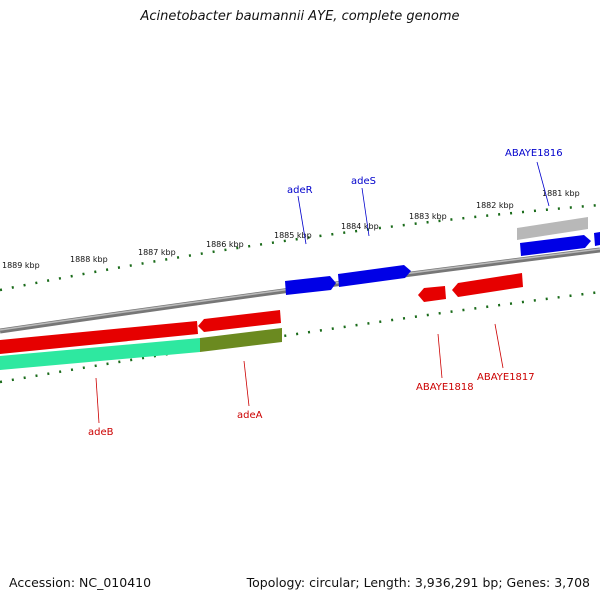 Image resolution: width=600 pixels, height=600 pixels. What do you see at coordinates (506, 377) in the screenshot?
I see `gene-label-ABAYE1817: ABAYE1817` at bounding box center [506, 377].